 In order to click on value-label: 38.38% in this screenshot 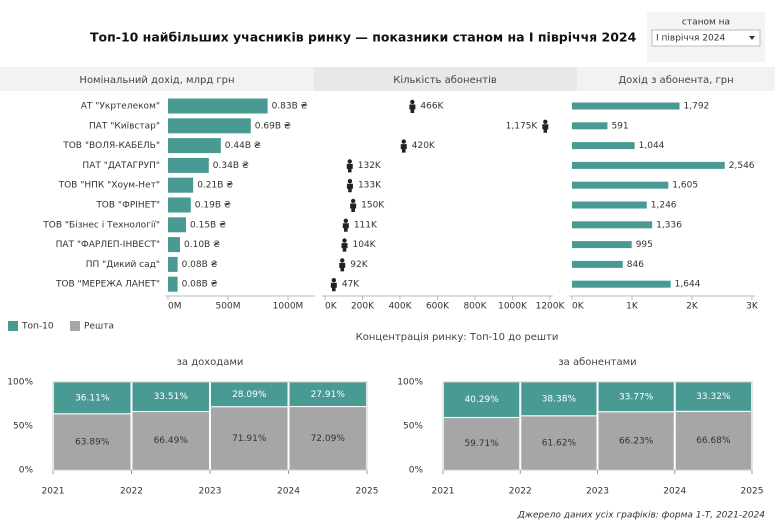, I will do `click(559, 399)`.